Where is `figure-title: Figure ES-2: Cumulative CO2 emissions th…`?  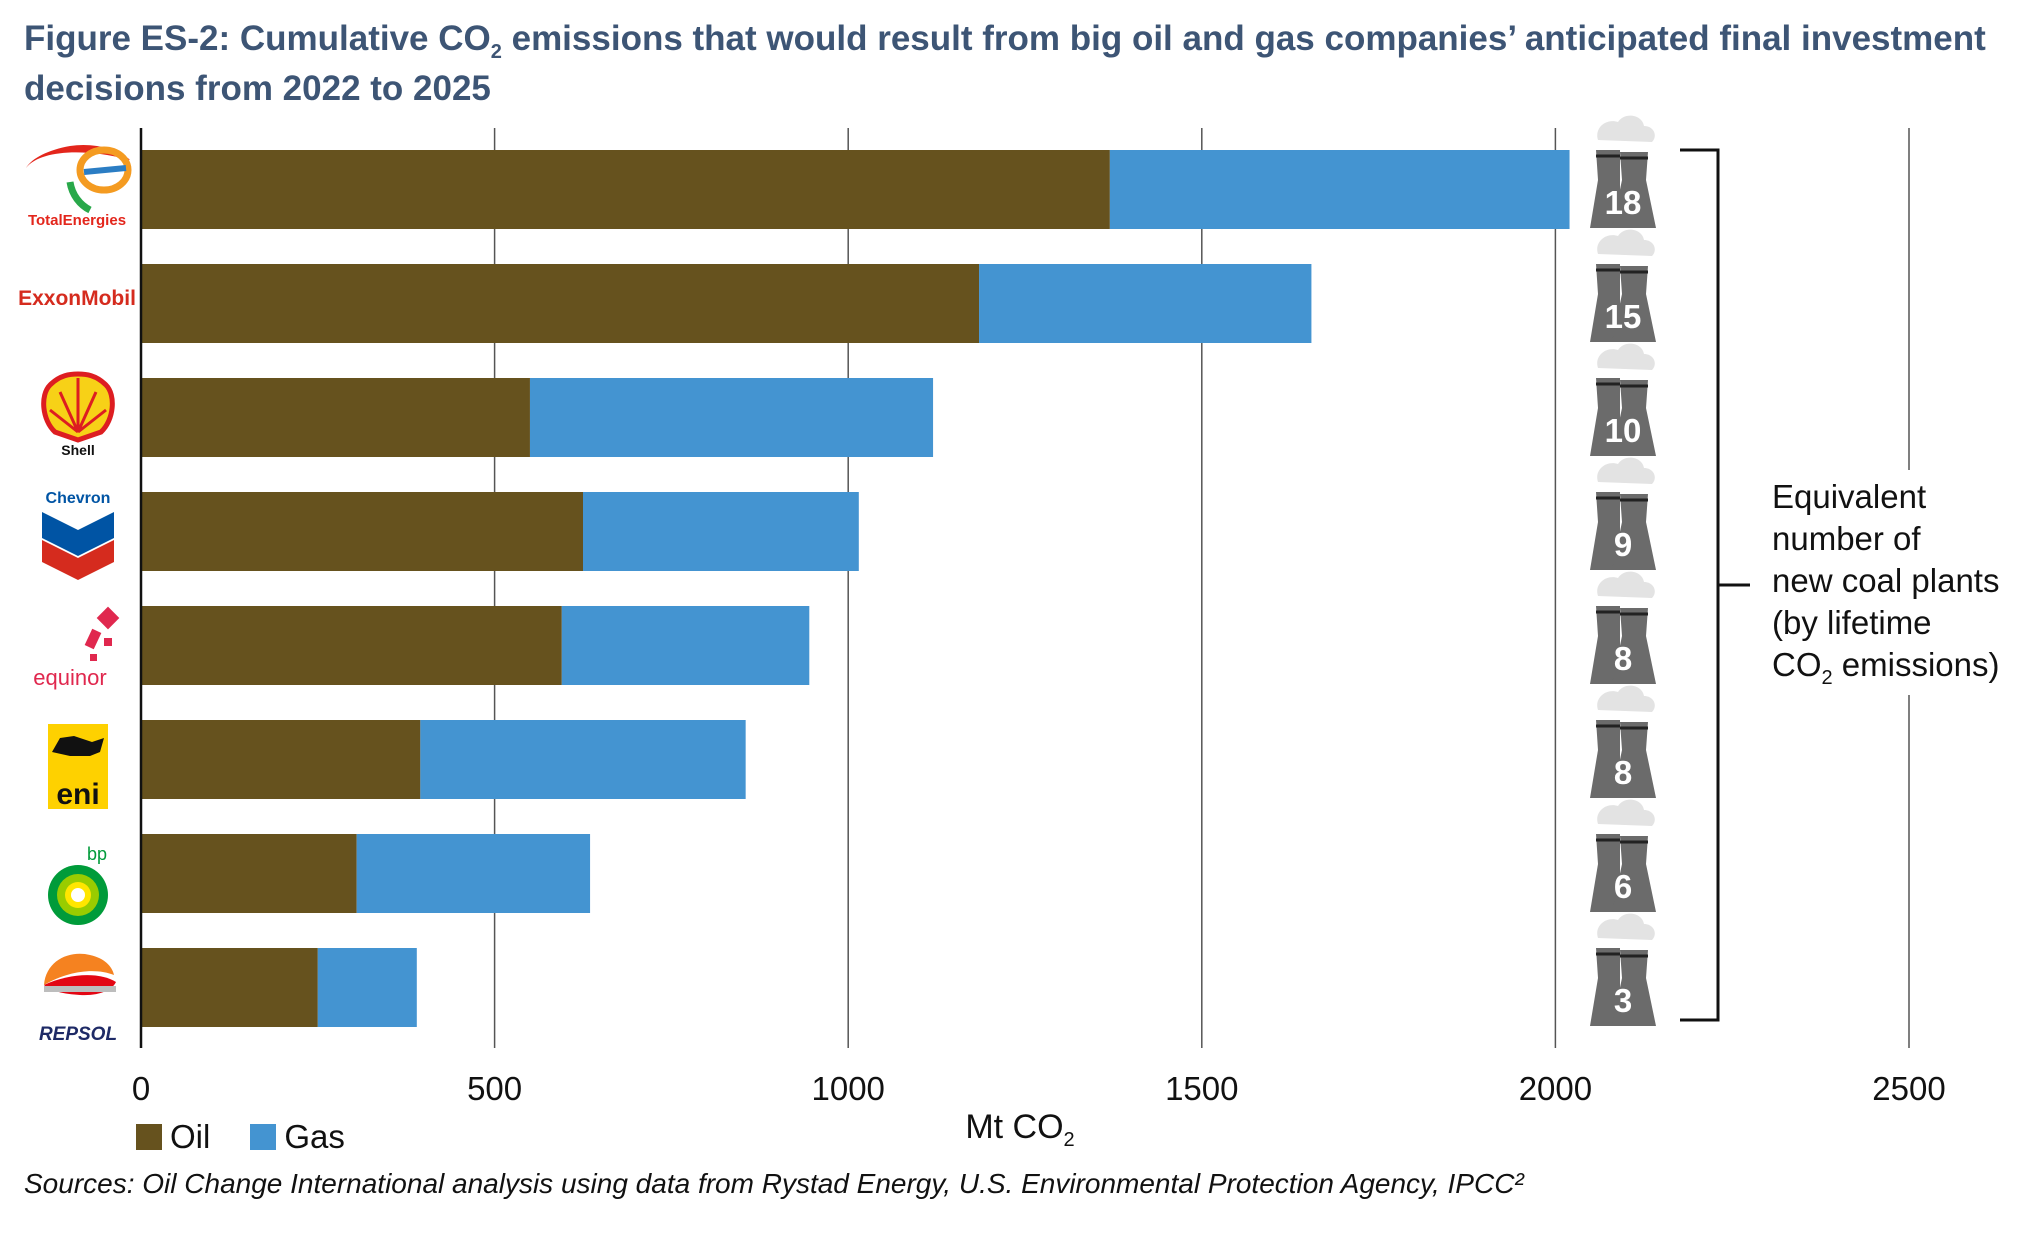 figure-title: Figure ES-2: Cumulative CO2 emissions th… is located at coordinates (1005, 63).